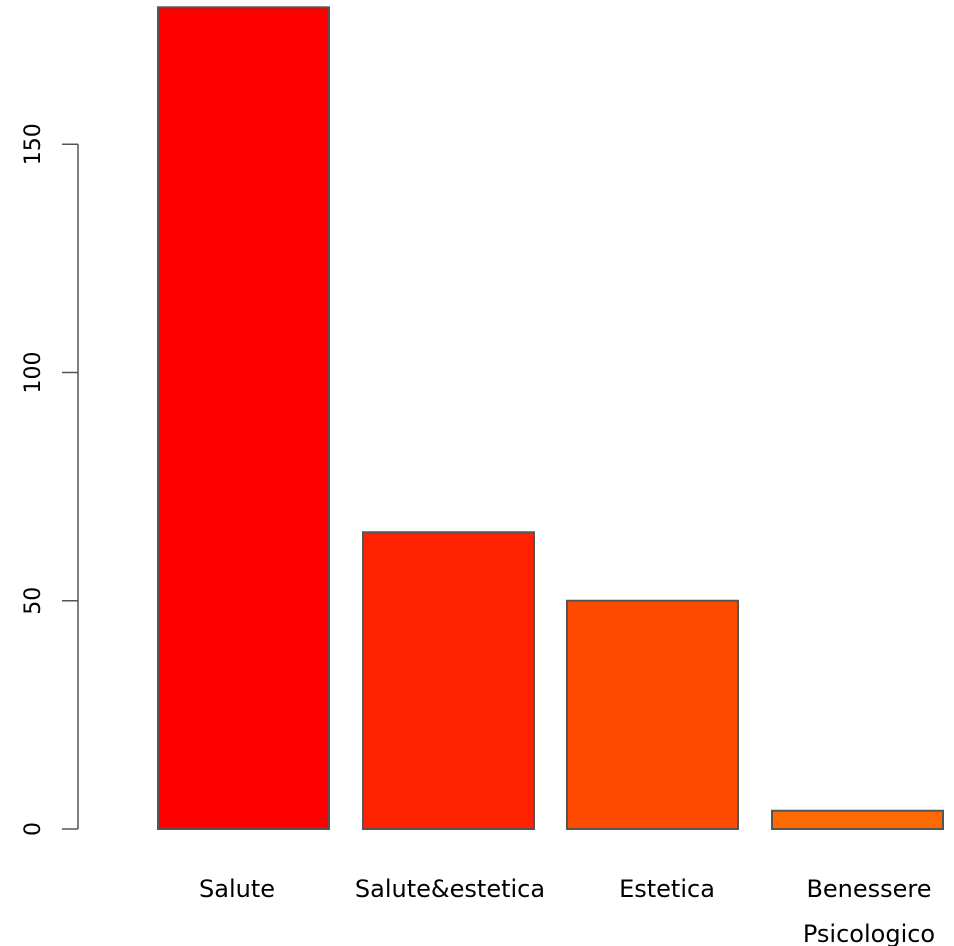  I want to click on y-tick-label: 50, so click(33, 601).